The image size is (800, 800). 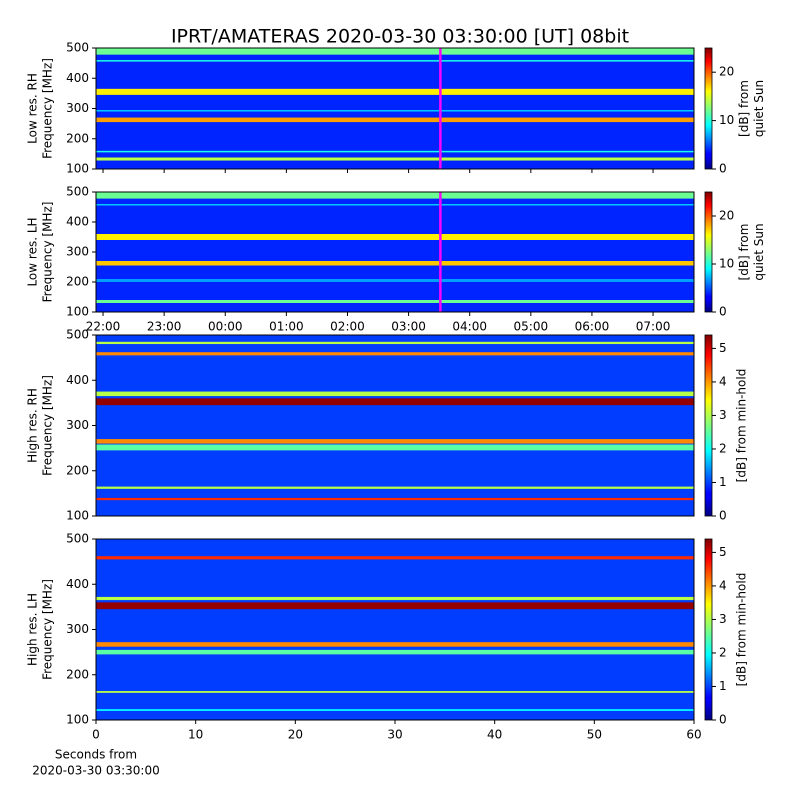 I want to click on x-tick-label: 50, so click(x=594, y=735).